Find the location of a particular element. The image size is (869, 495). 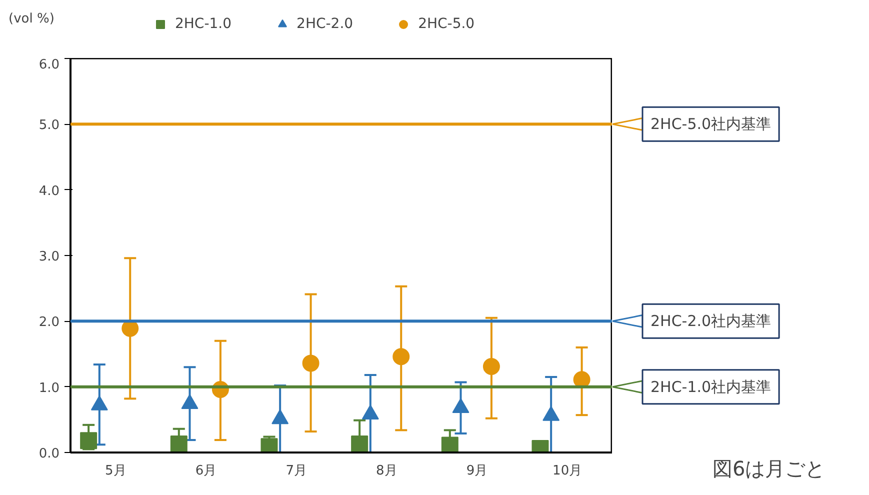

legend-label: 2HC-5.0 is located at coordinates (446, 24).